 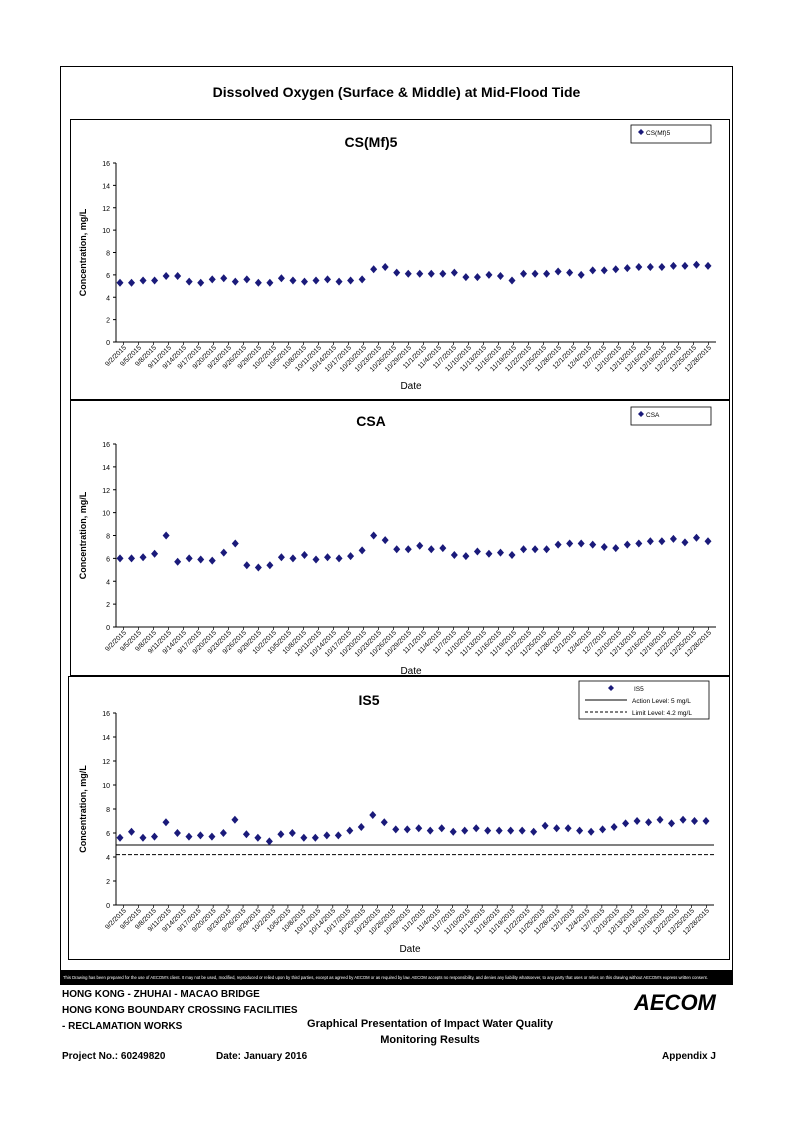 What do you see at coordinates (662, 713) in the screenshot?
I see `legend-label: Limit Level: 4.2 mg/L` at bounding box center [662, 713].